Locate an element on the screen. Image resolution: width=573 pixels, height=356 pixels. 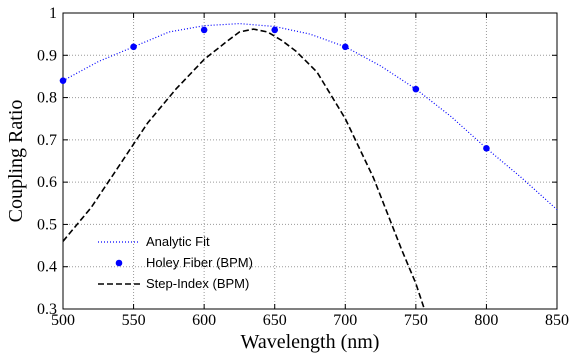
y-tick-label: 0.8 is located at coordinates (47, 98).